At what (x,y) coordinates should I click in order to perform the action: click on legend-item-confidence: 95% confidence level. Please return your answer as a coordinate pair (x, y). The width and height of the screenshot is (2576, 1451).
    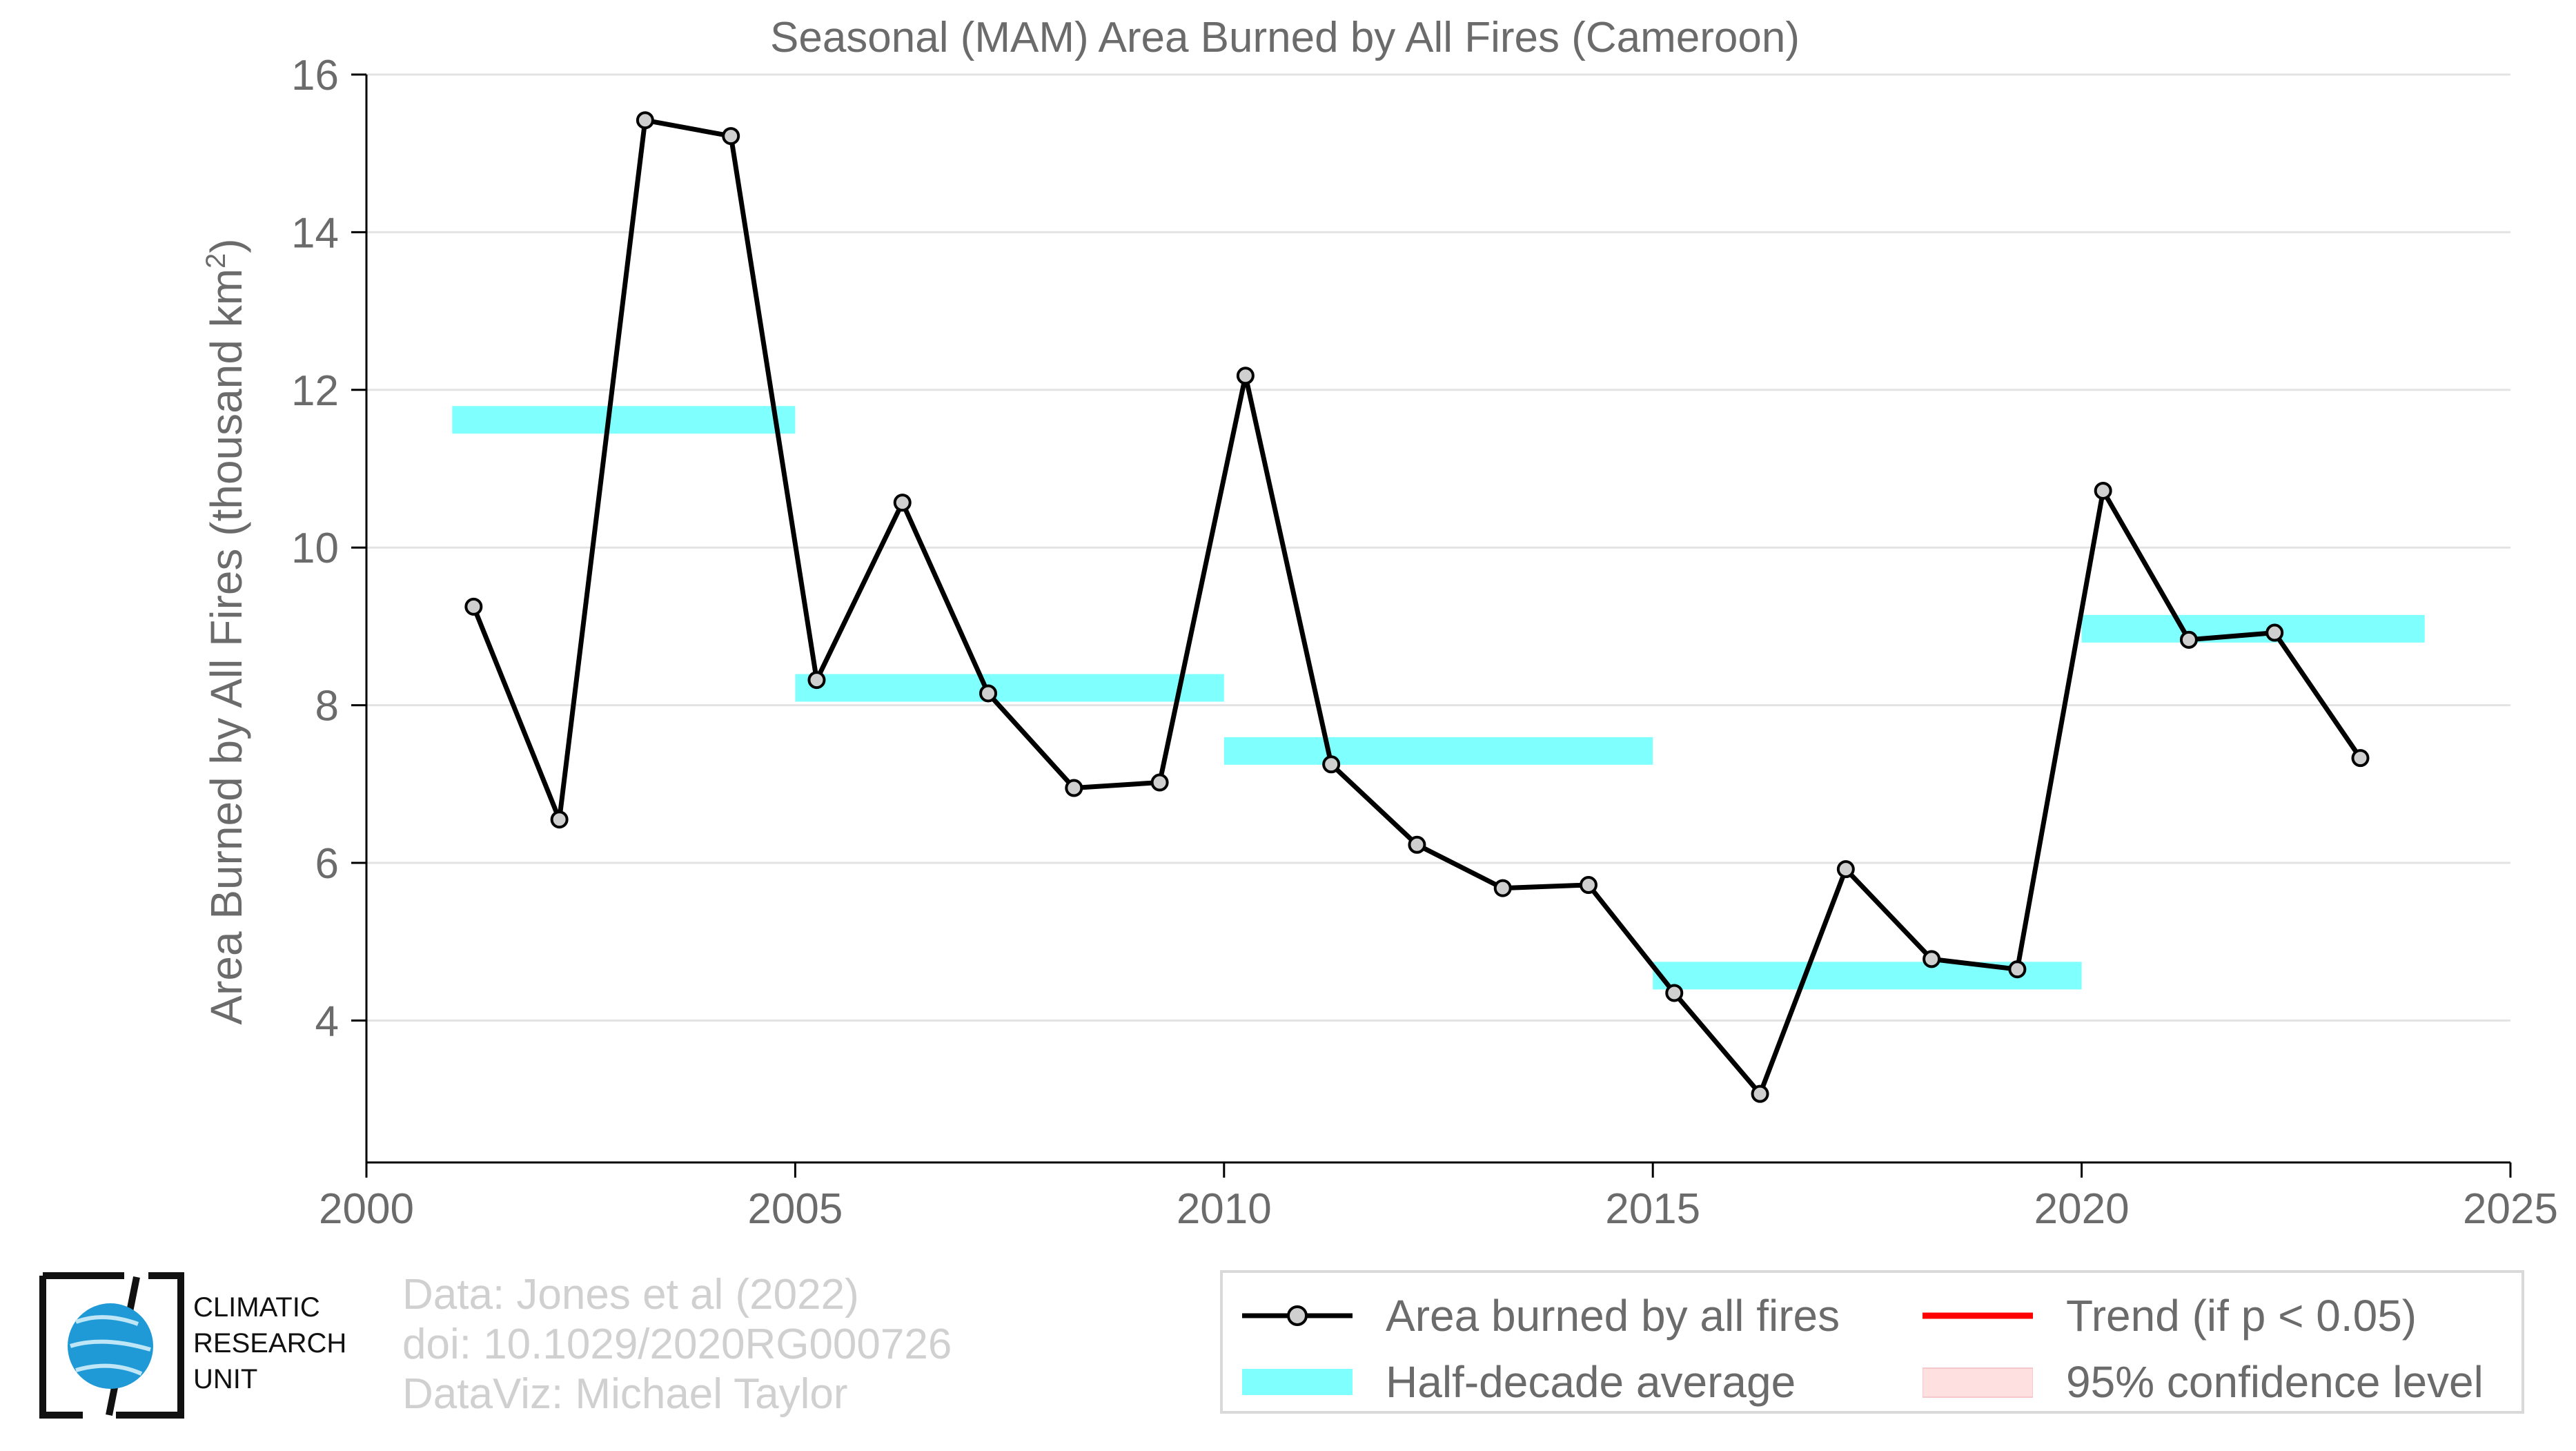
    Looking at the image, I should click on (2203, 1382).